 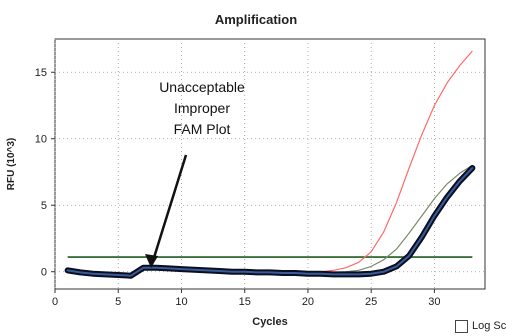 What do you see at coordinates (41, 73) in the screenshot?
I see `y-tick-label: 15` at bounding box center [41, 73].